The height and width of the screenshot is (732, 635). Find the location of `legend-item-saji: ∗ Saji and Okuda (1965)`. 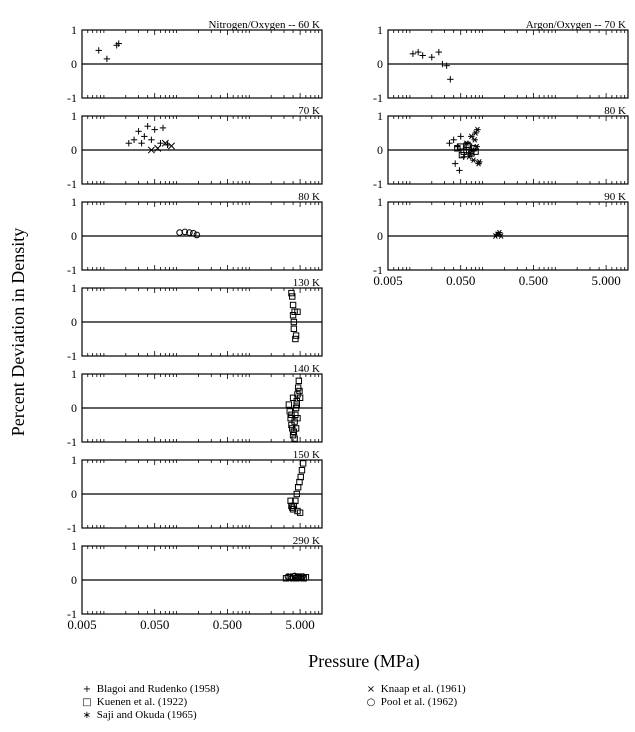

legend-item-saji: ∗ Saji and Okuda (1965) is located at coordinates (149, 715).